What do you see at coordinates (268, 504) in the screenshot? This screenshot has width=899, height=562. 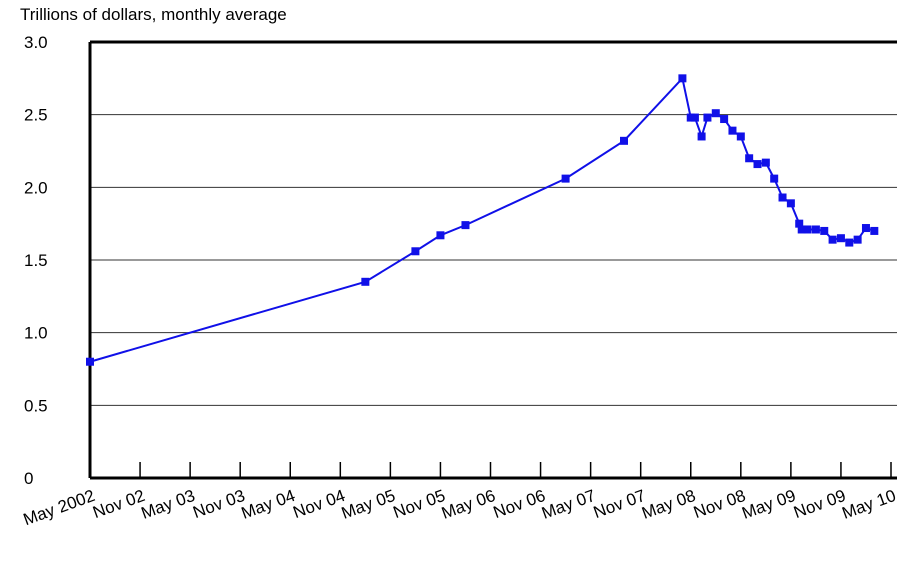 I see `x-tick-label: May 04` at bounding box center [268, 504].